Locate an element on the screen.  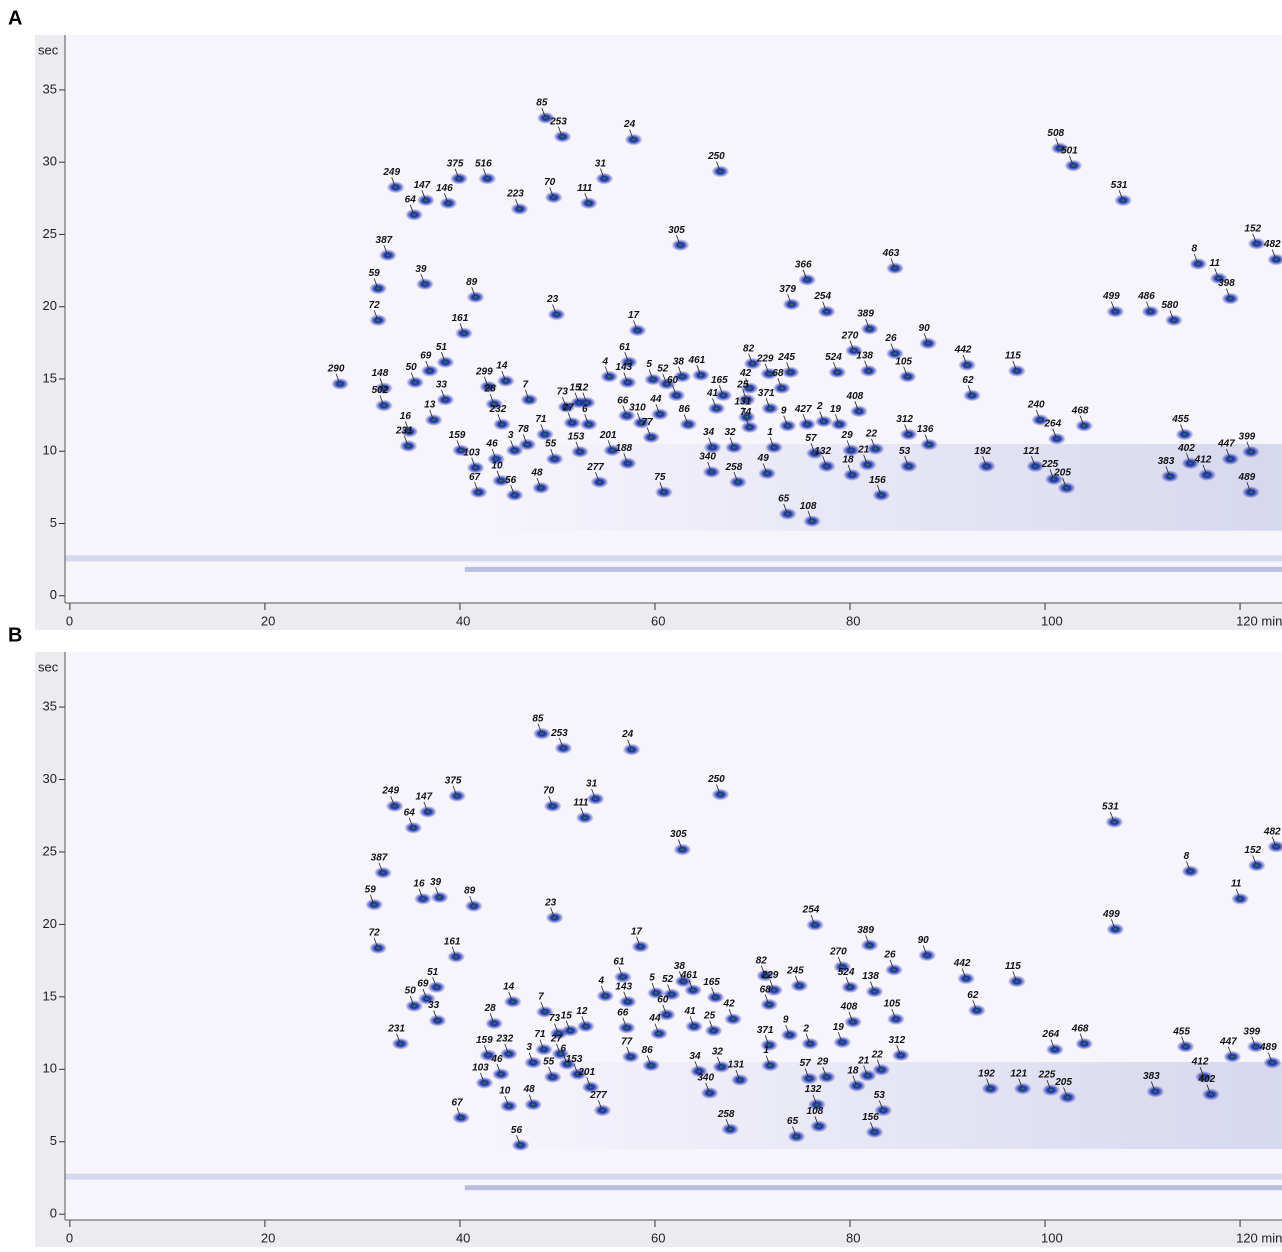
peak-label: 305 is located at coordinates (678, 834).